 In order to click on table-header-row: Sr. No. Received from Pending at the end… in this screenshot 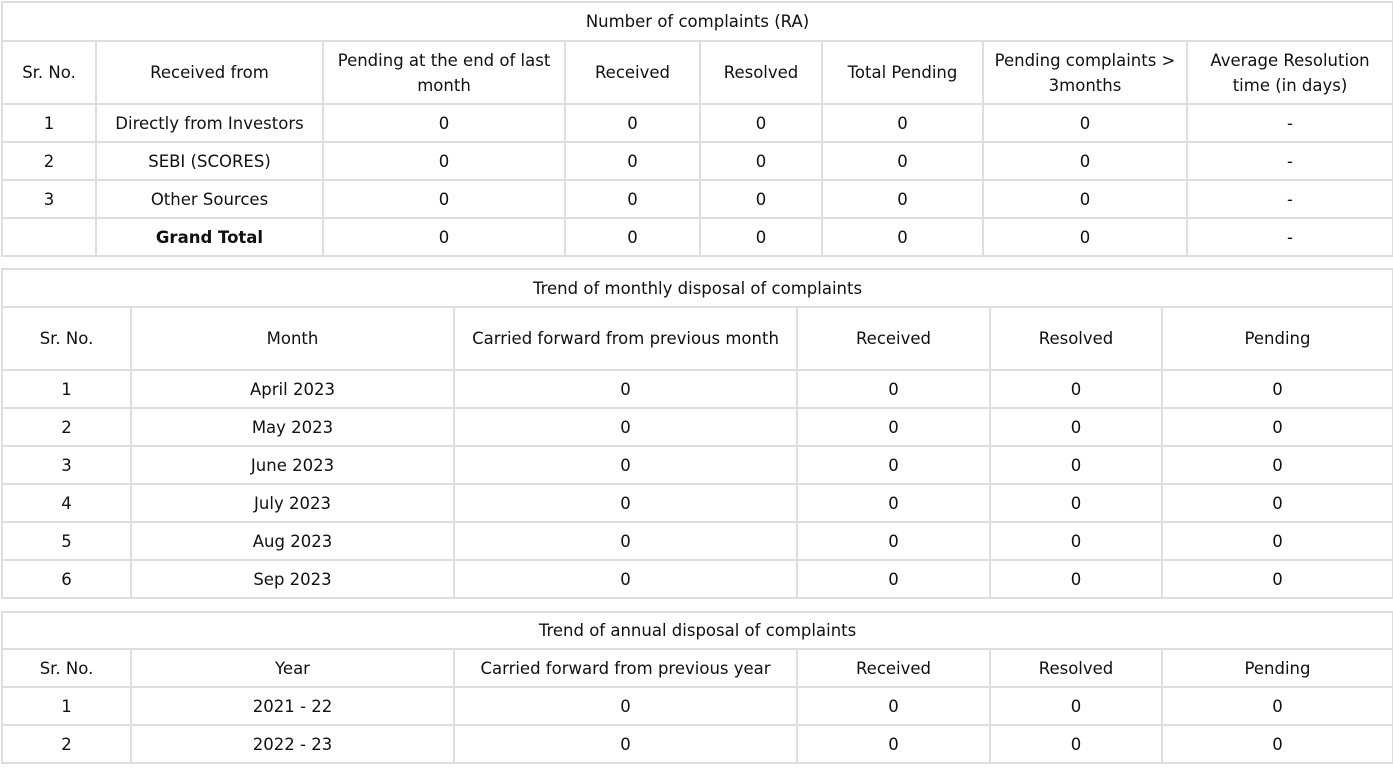, I will do `click(697, 72)`.